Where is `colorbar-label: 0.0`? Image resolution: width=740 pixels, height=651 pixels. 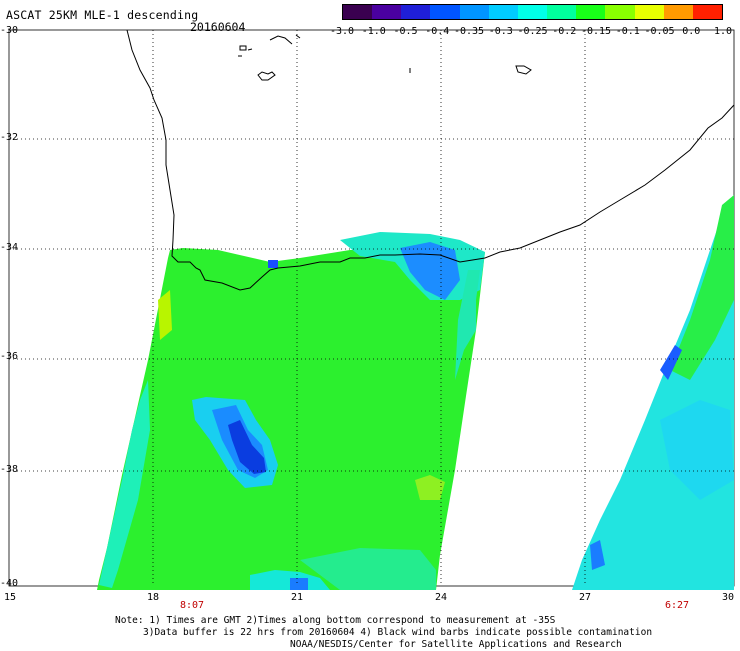 colorbar-label: 0.0 is located at coordinates (691, 31).